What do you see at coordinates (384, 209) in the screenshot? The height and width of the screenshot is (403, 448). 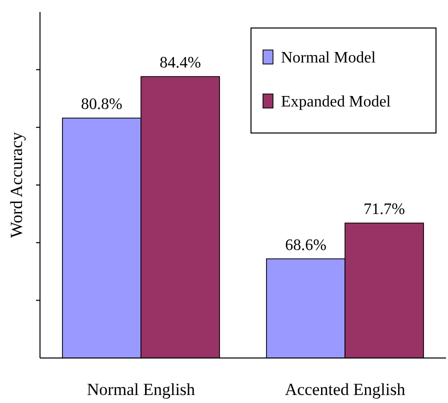 I see `data-label: 71.7%` at bounding box center [384, 209].